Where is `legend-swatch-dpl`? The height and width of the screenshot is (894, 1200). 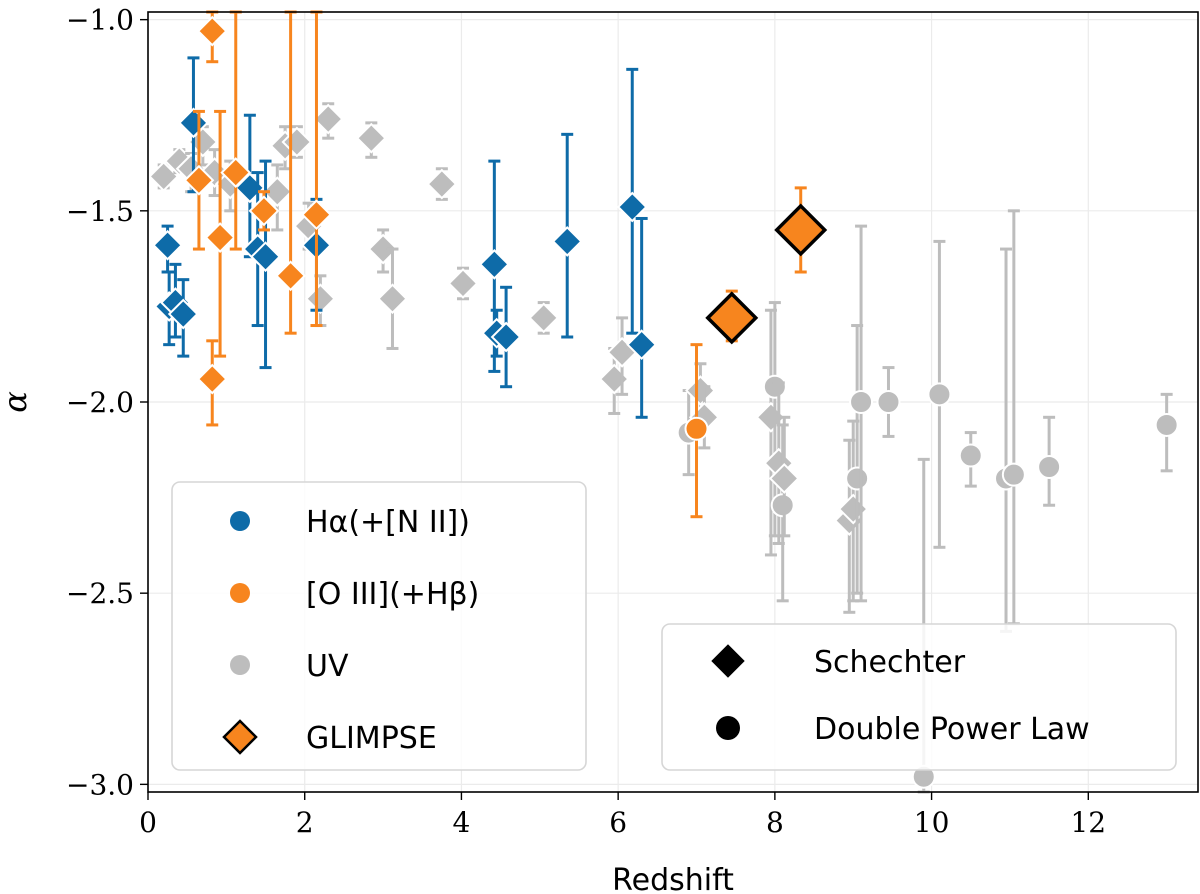
legend-swatch-dpl is located at coordinates (728, 728).